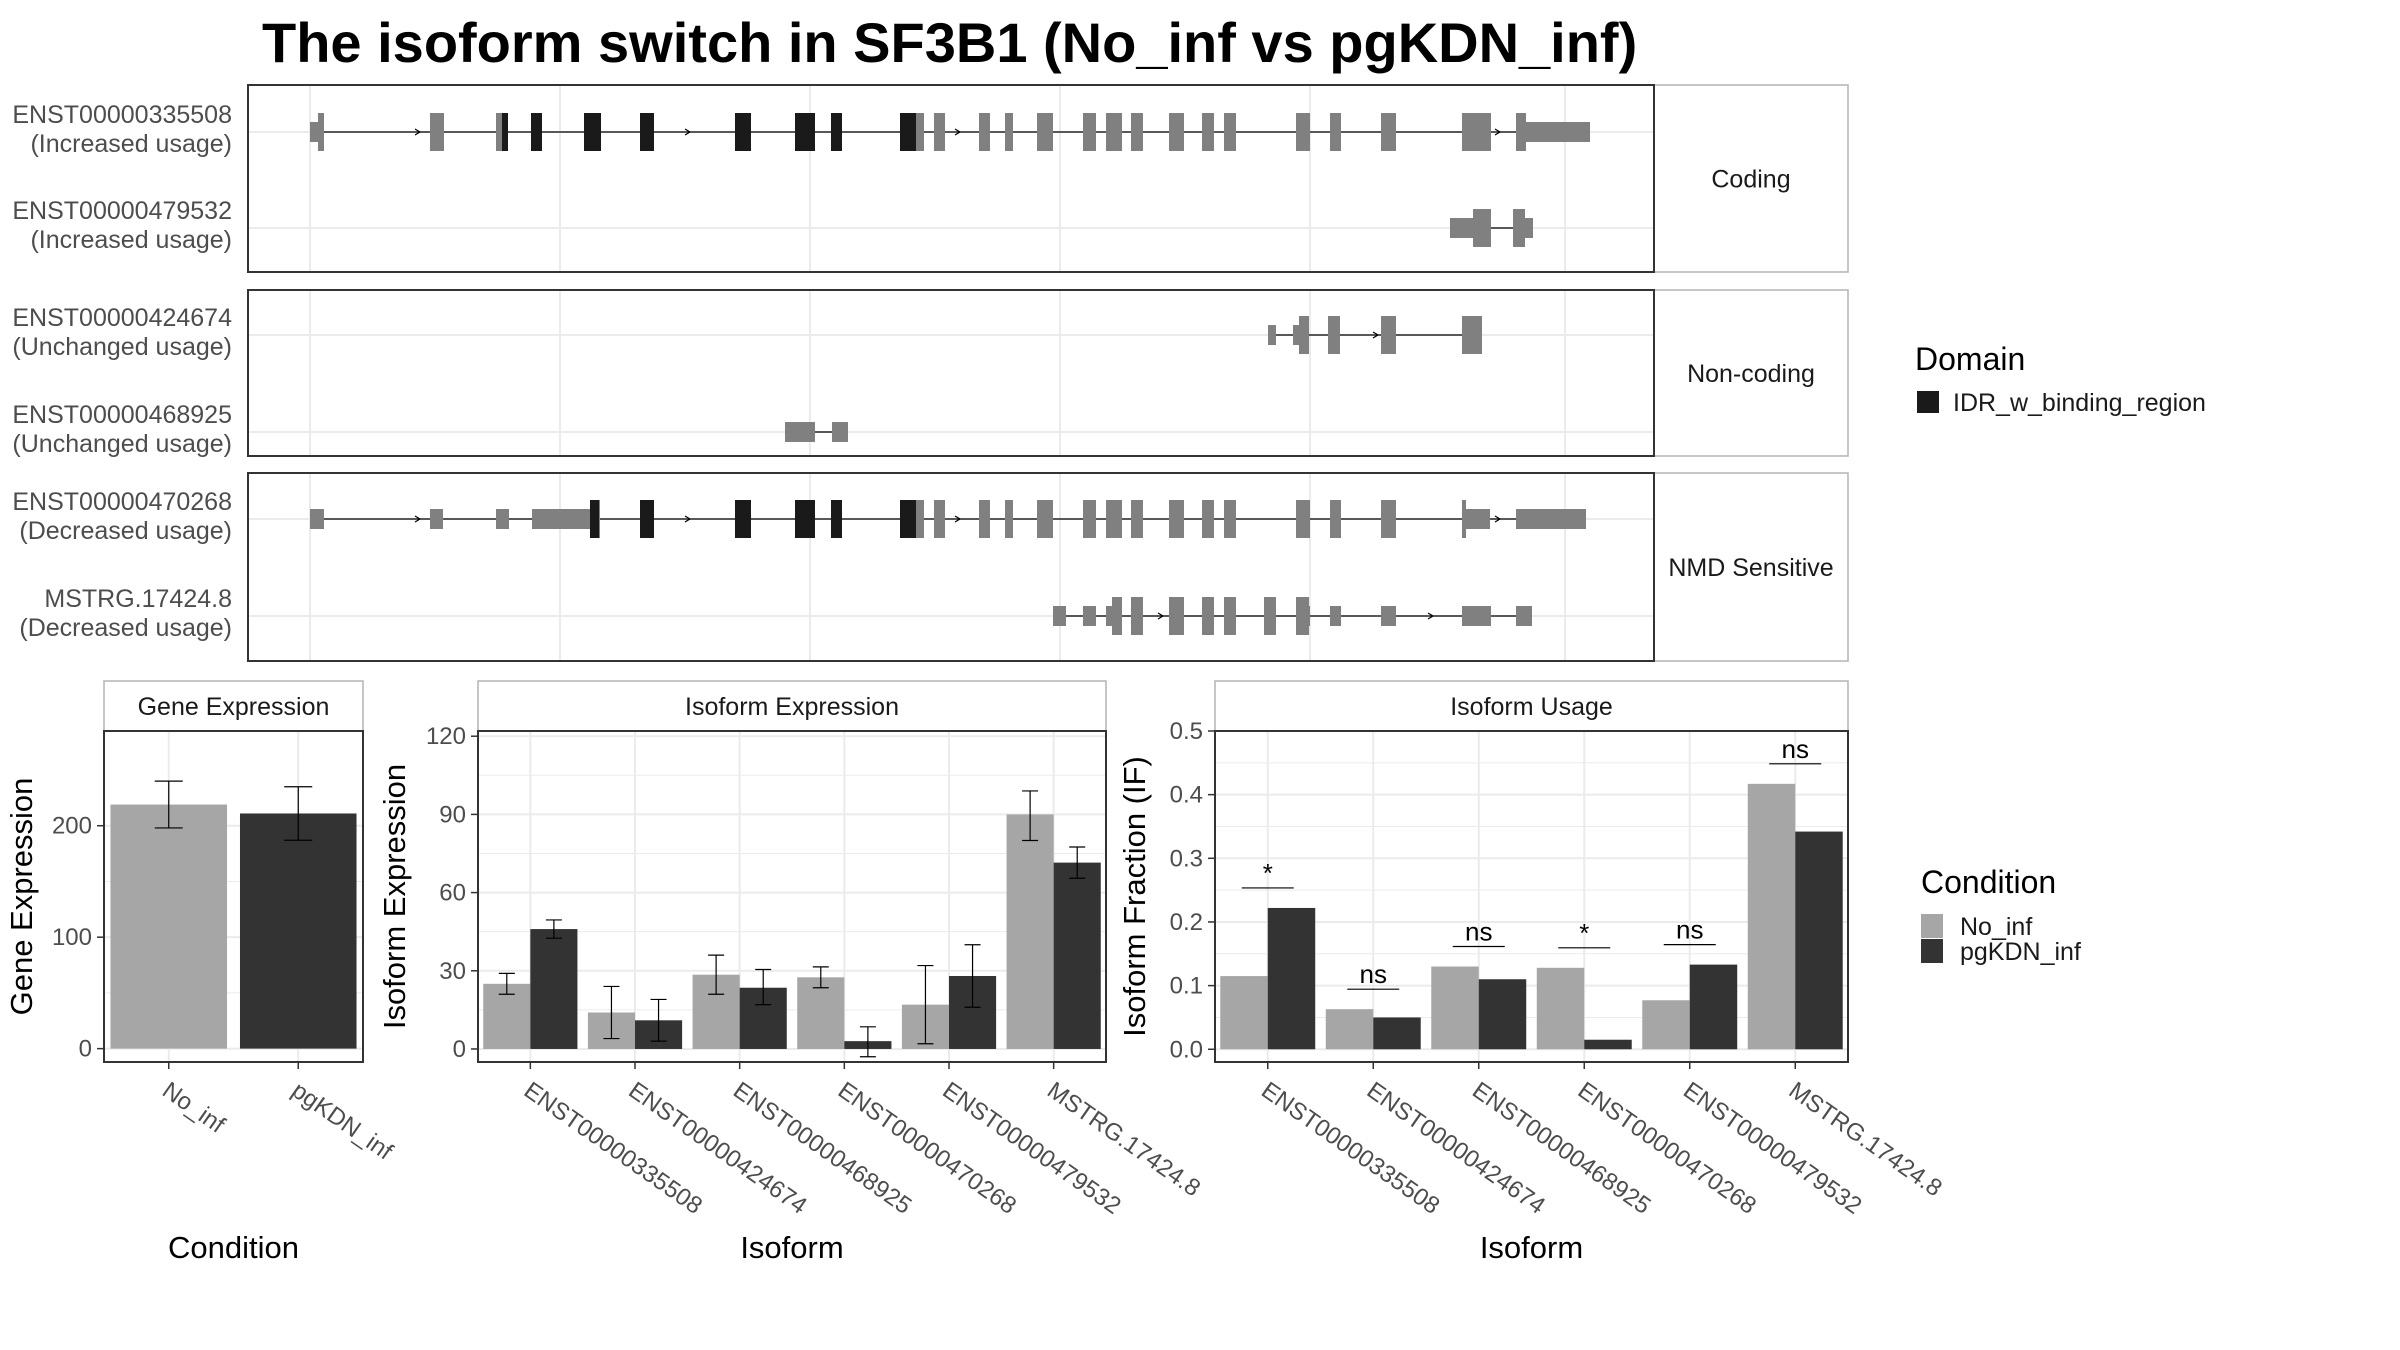 The width and height of the screenshot is (2400, 1350). I want to click on y-tick-label: 0.3, so click(1186, 858).